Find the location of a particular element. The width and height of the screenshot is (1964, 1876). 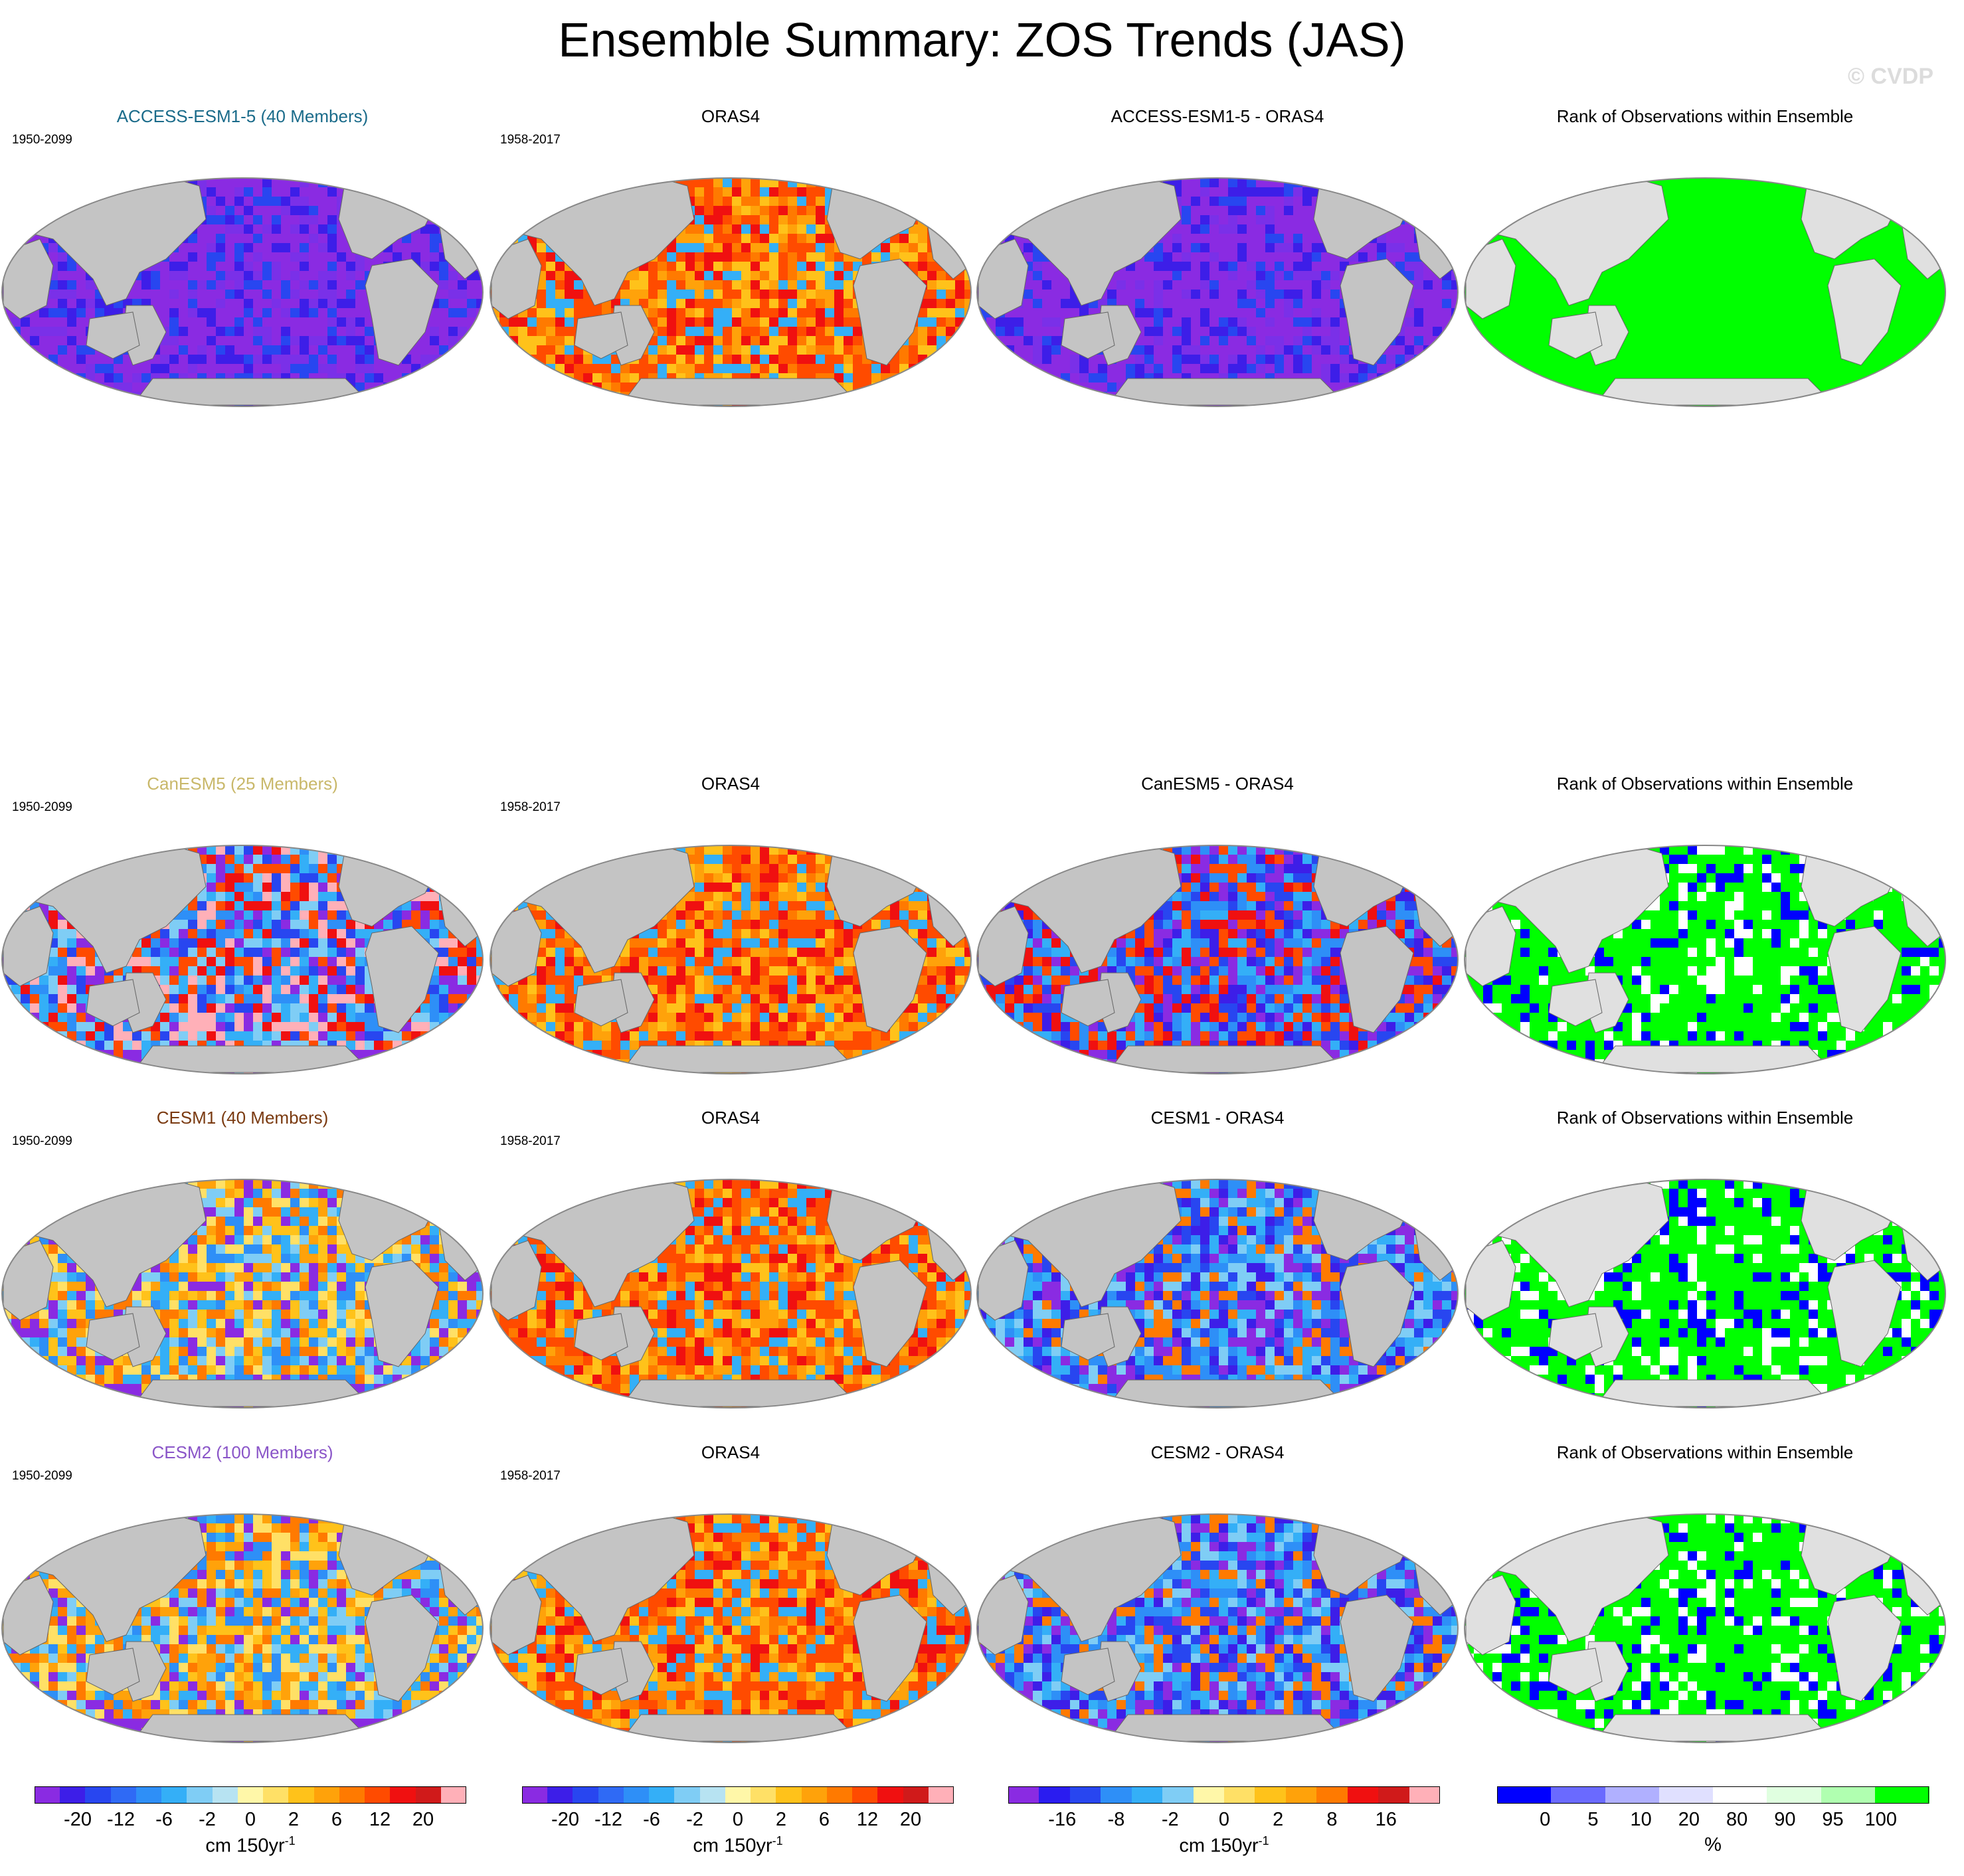

colorbar-tick-label: 10 is located at coordinates (1641, 1820).